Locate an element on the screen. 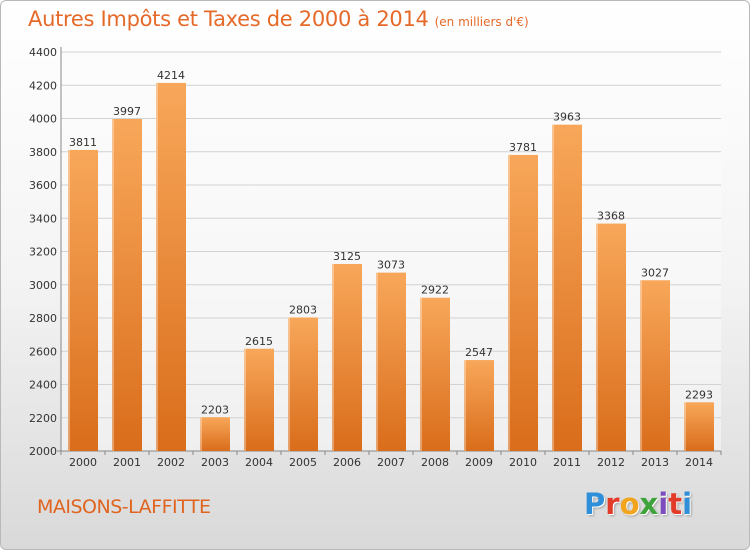 The width and height of the screenshot is (750, 550). bar-highlight-2000 is located at coordinates (69, 300).